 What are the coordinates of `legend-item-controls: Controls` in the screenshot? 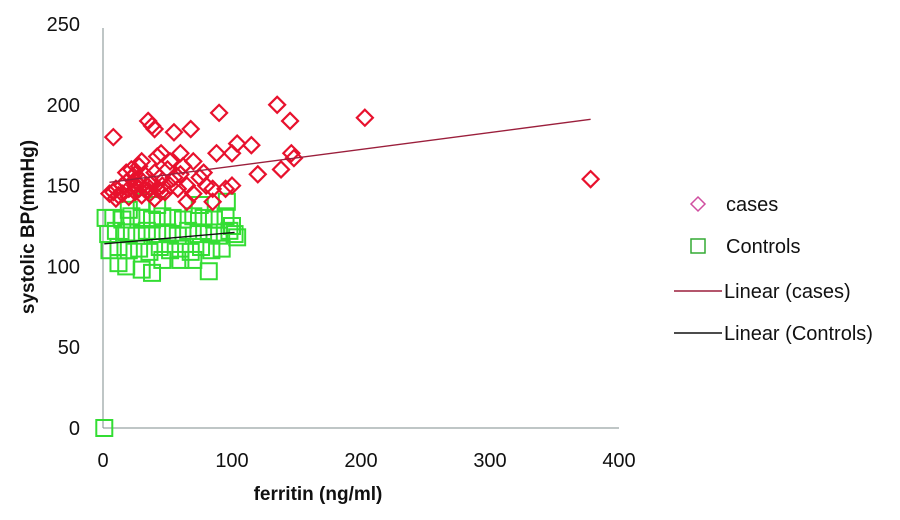 It's located at (745, 247).